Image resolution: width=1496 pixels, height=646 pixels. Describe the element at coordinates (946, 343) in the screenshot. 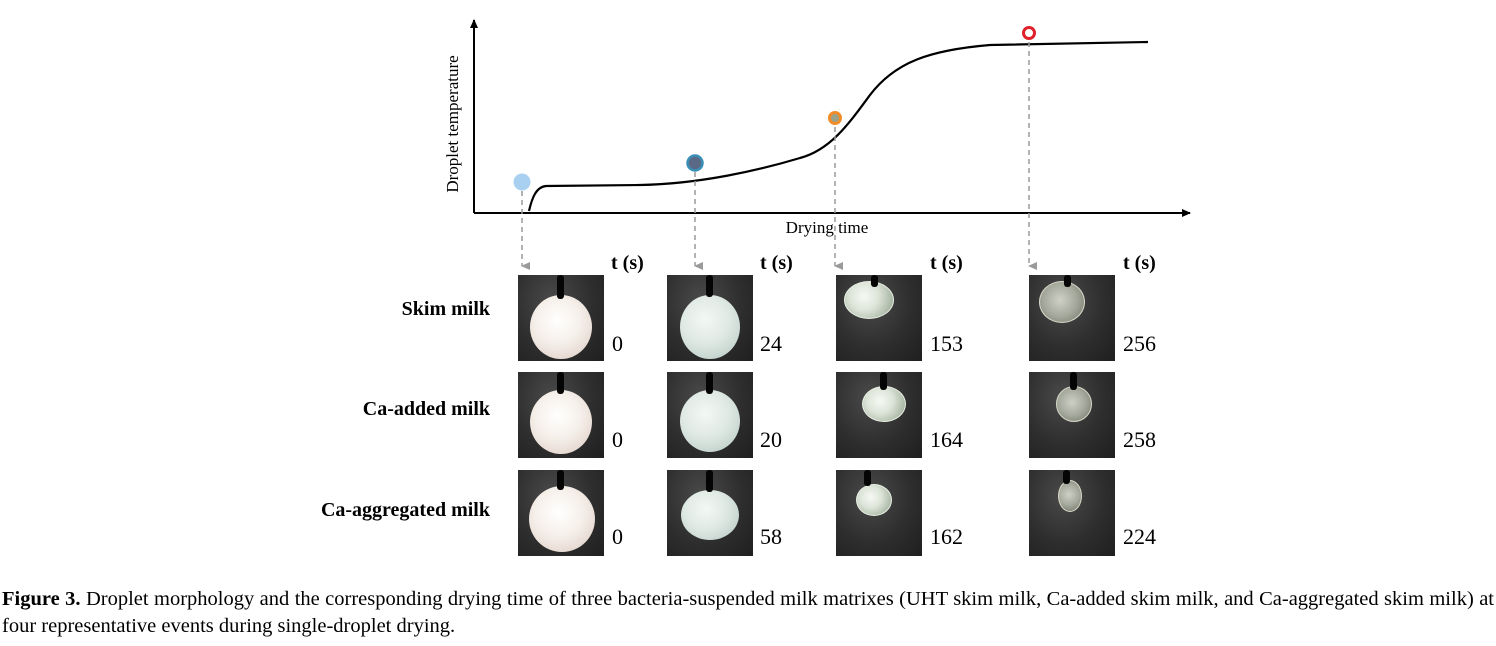

I see `drying-time-value: 153` at that location.